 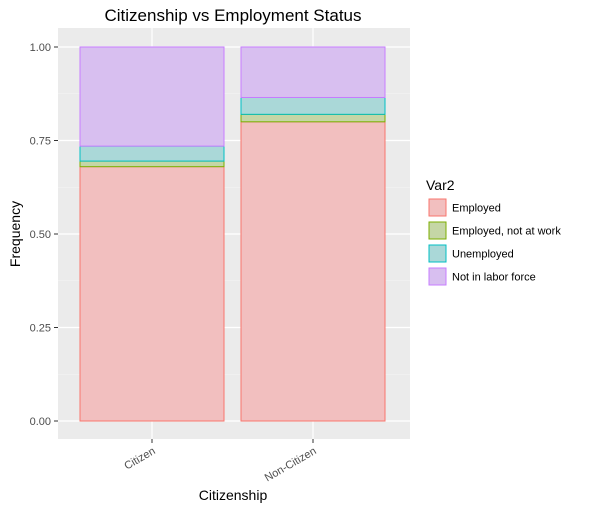 What do you see at coordinates (40, 422) in the screenshot?
I see `y-tick-label: 0.00` at bounding box center [40, 422].